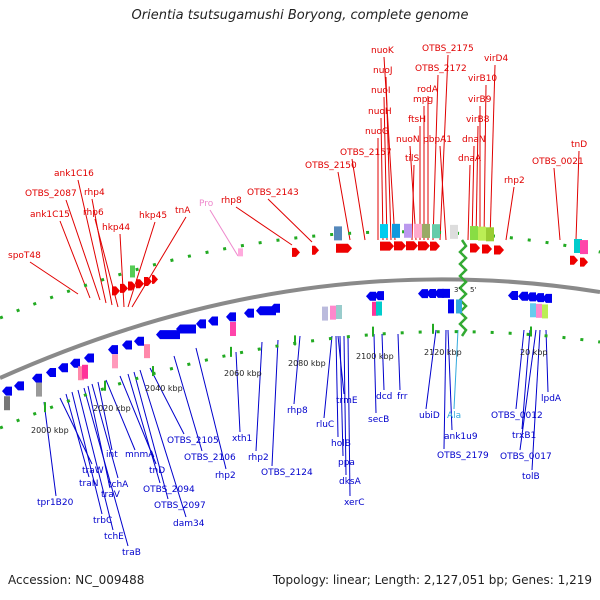 The image size is (600, 600). Describe the element at coordinates (74, 174) in the screenshot. I see `gene-label-ank1c16: ank1C16` at that location.